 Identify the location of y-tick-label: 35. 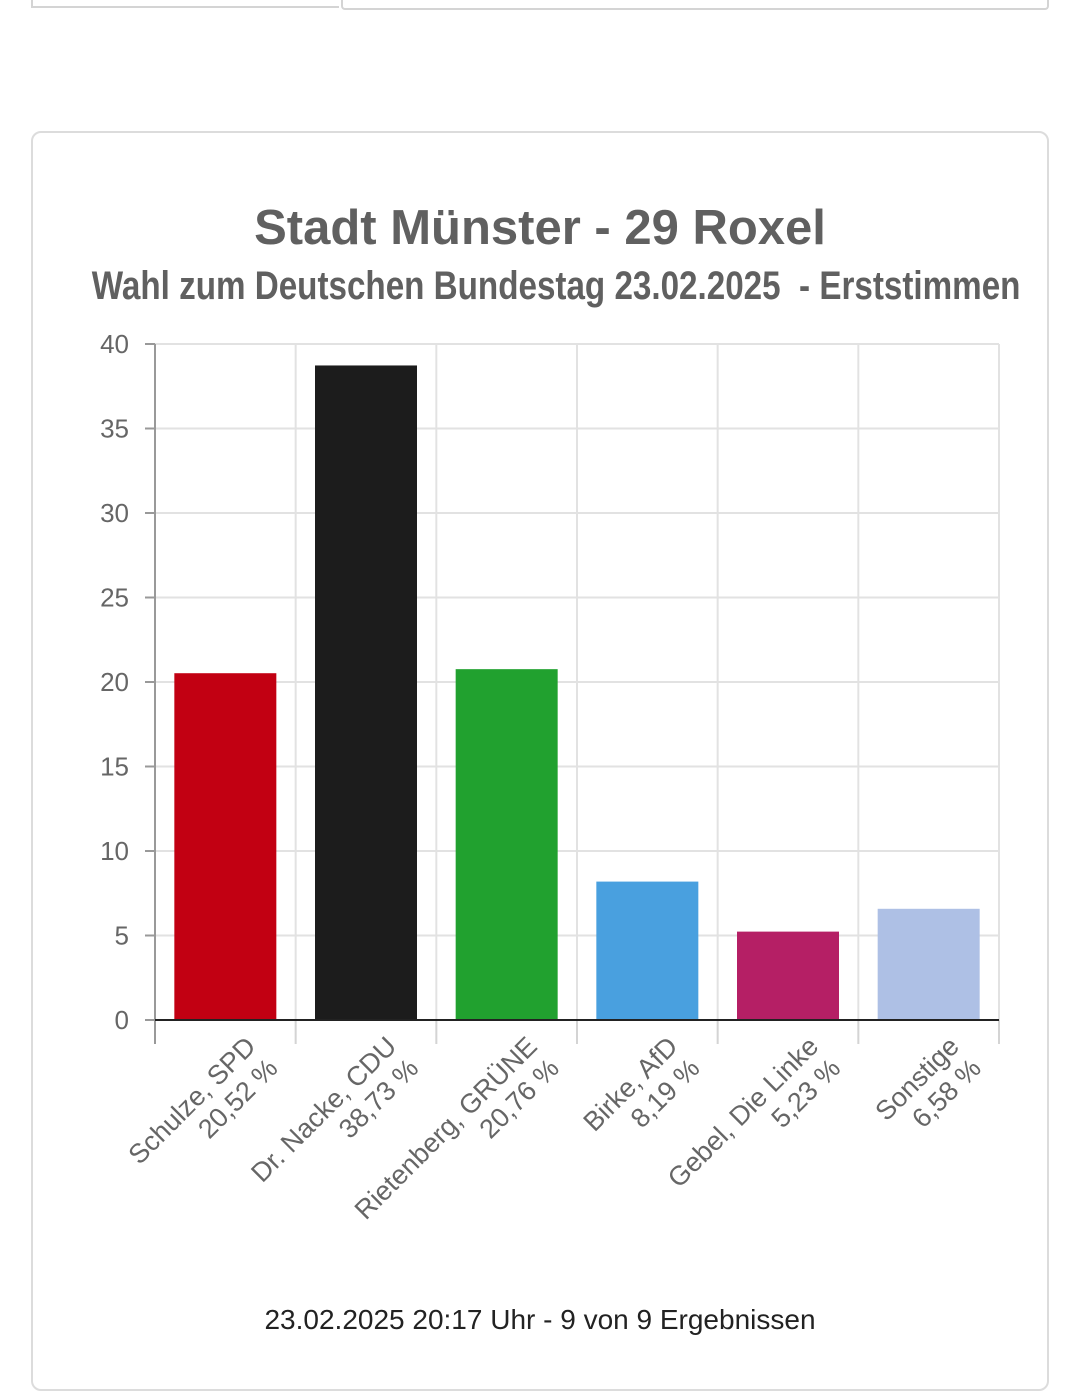
(114, 429).